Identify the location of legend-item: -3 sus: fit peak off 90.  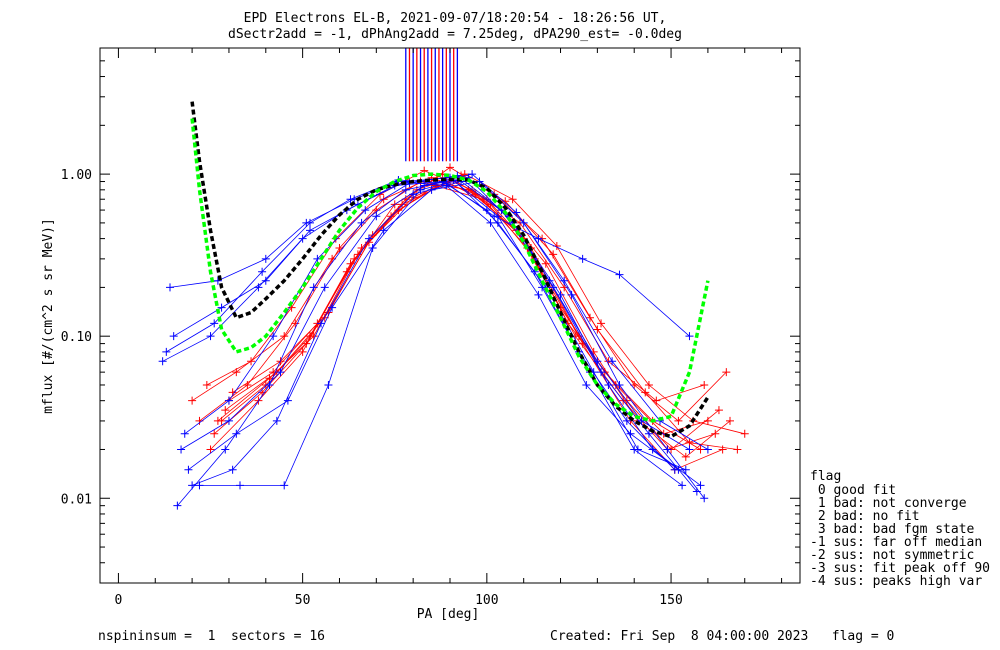
(900, 568).